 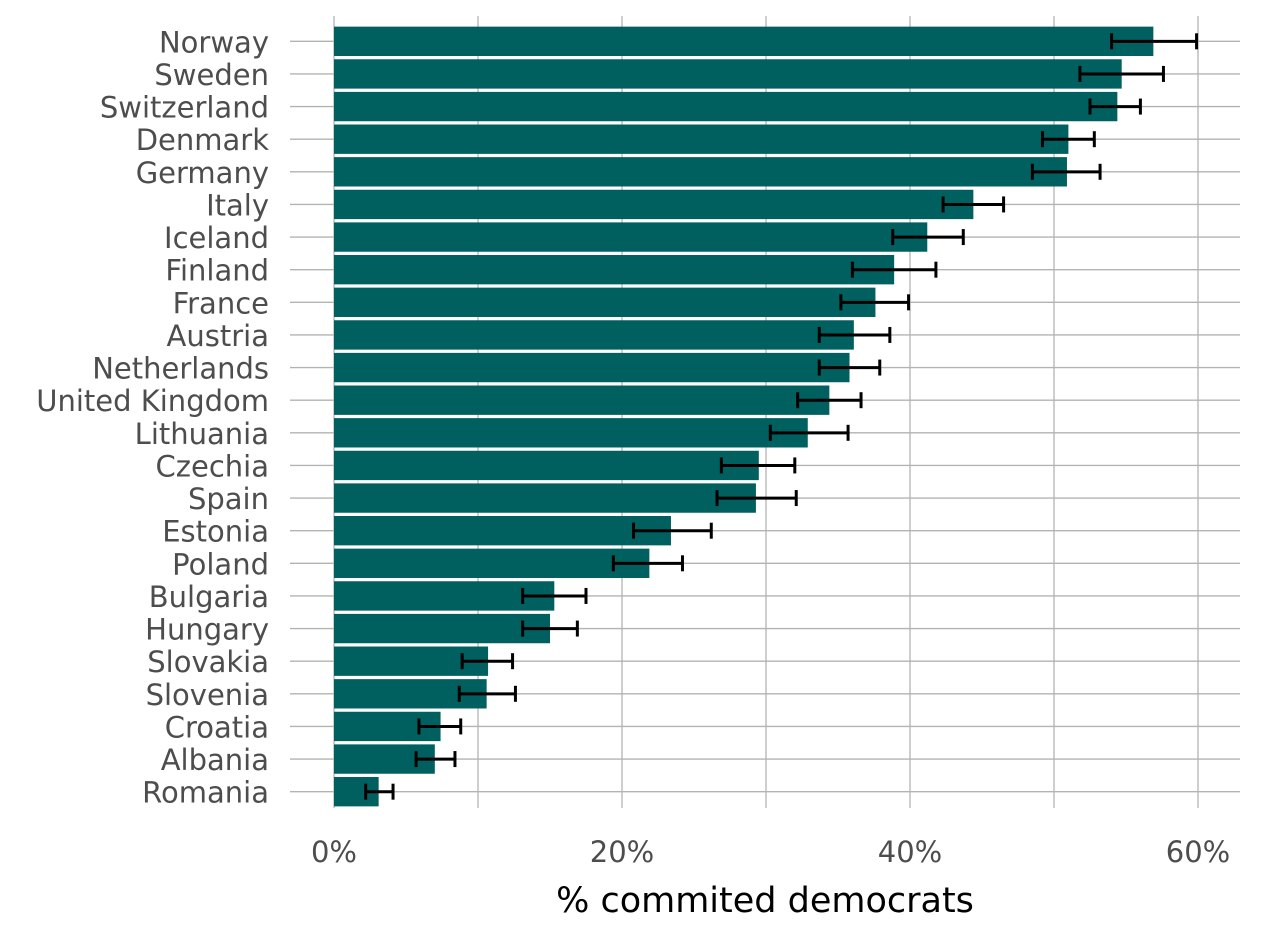 What do you see at coordinates (218, 336) in the screenshot?
I see `y-tick-label: Austria` at bounding box center [218, 336].